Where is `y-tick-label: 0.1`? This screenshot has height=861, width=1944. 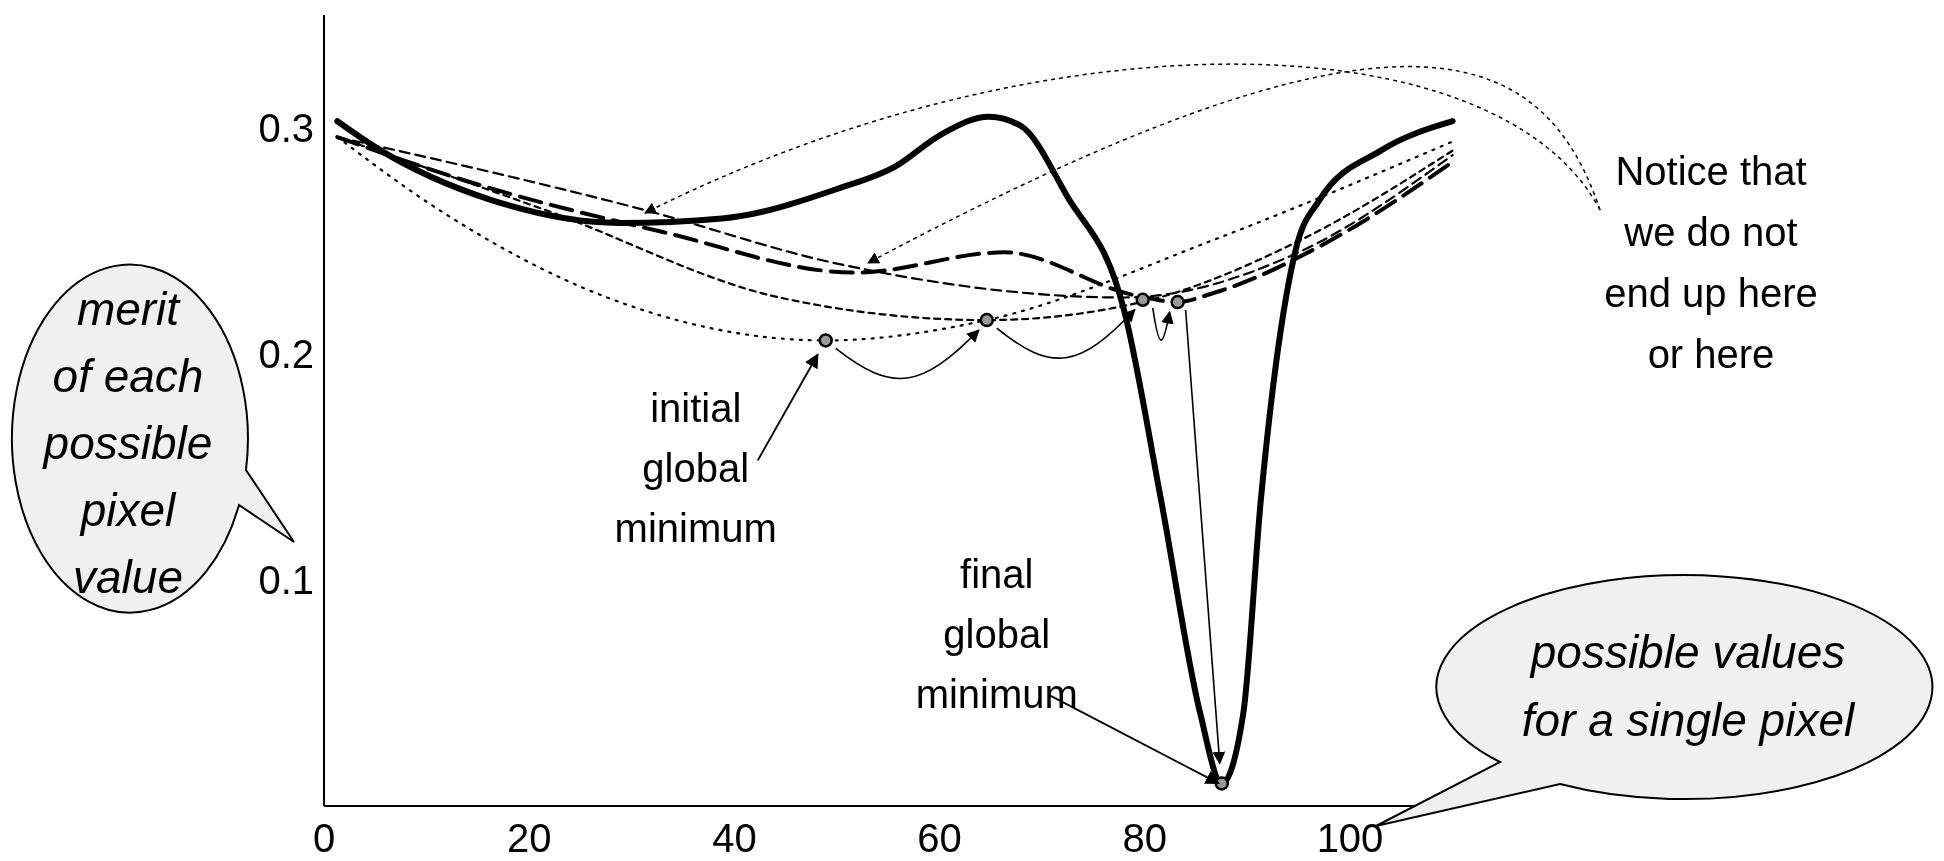
y-tick-label: 0.1 is located at coordinates (286, 580).